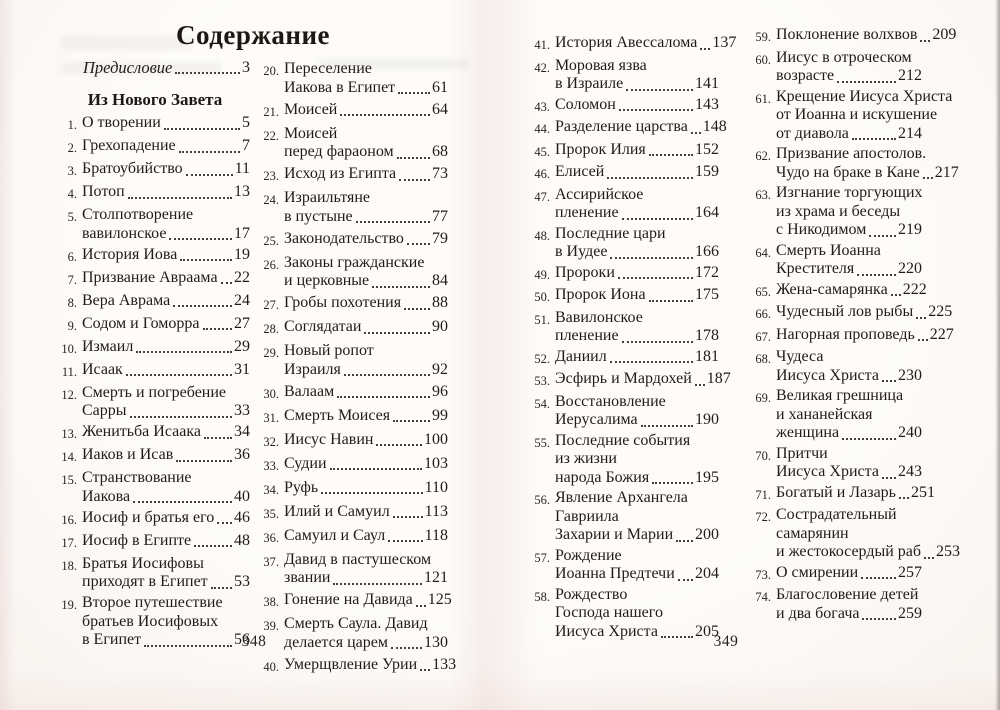 The height and width of the screenshot is (710, 1000). What do you see at coordinates (242, 517) in the screenshot?
I see `entry-page-number: 46` at bounding box center [242, 517].